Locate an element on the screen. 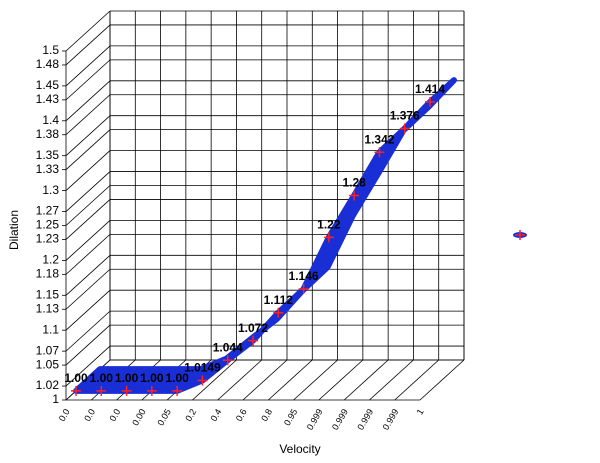 The width and height of the screenshot is (600, 463). x-tick-label: 0.4 is located at coordinates (216, 415).